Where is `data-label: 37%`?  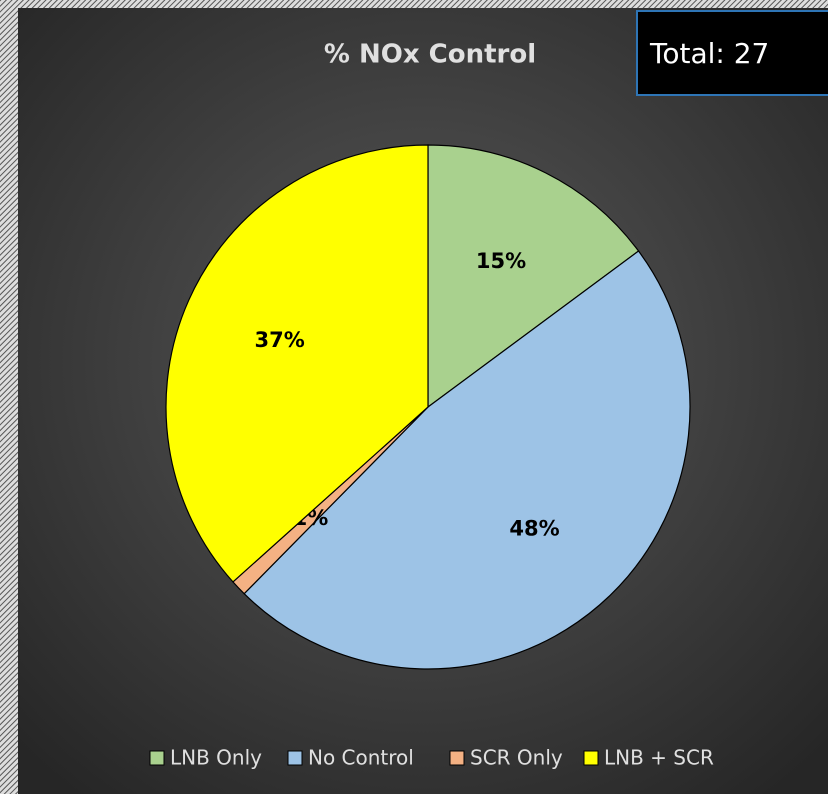
data-label: 37% is located at coordinates (280, 340).